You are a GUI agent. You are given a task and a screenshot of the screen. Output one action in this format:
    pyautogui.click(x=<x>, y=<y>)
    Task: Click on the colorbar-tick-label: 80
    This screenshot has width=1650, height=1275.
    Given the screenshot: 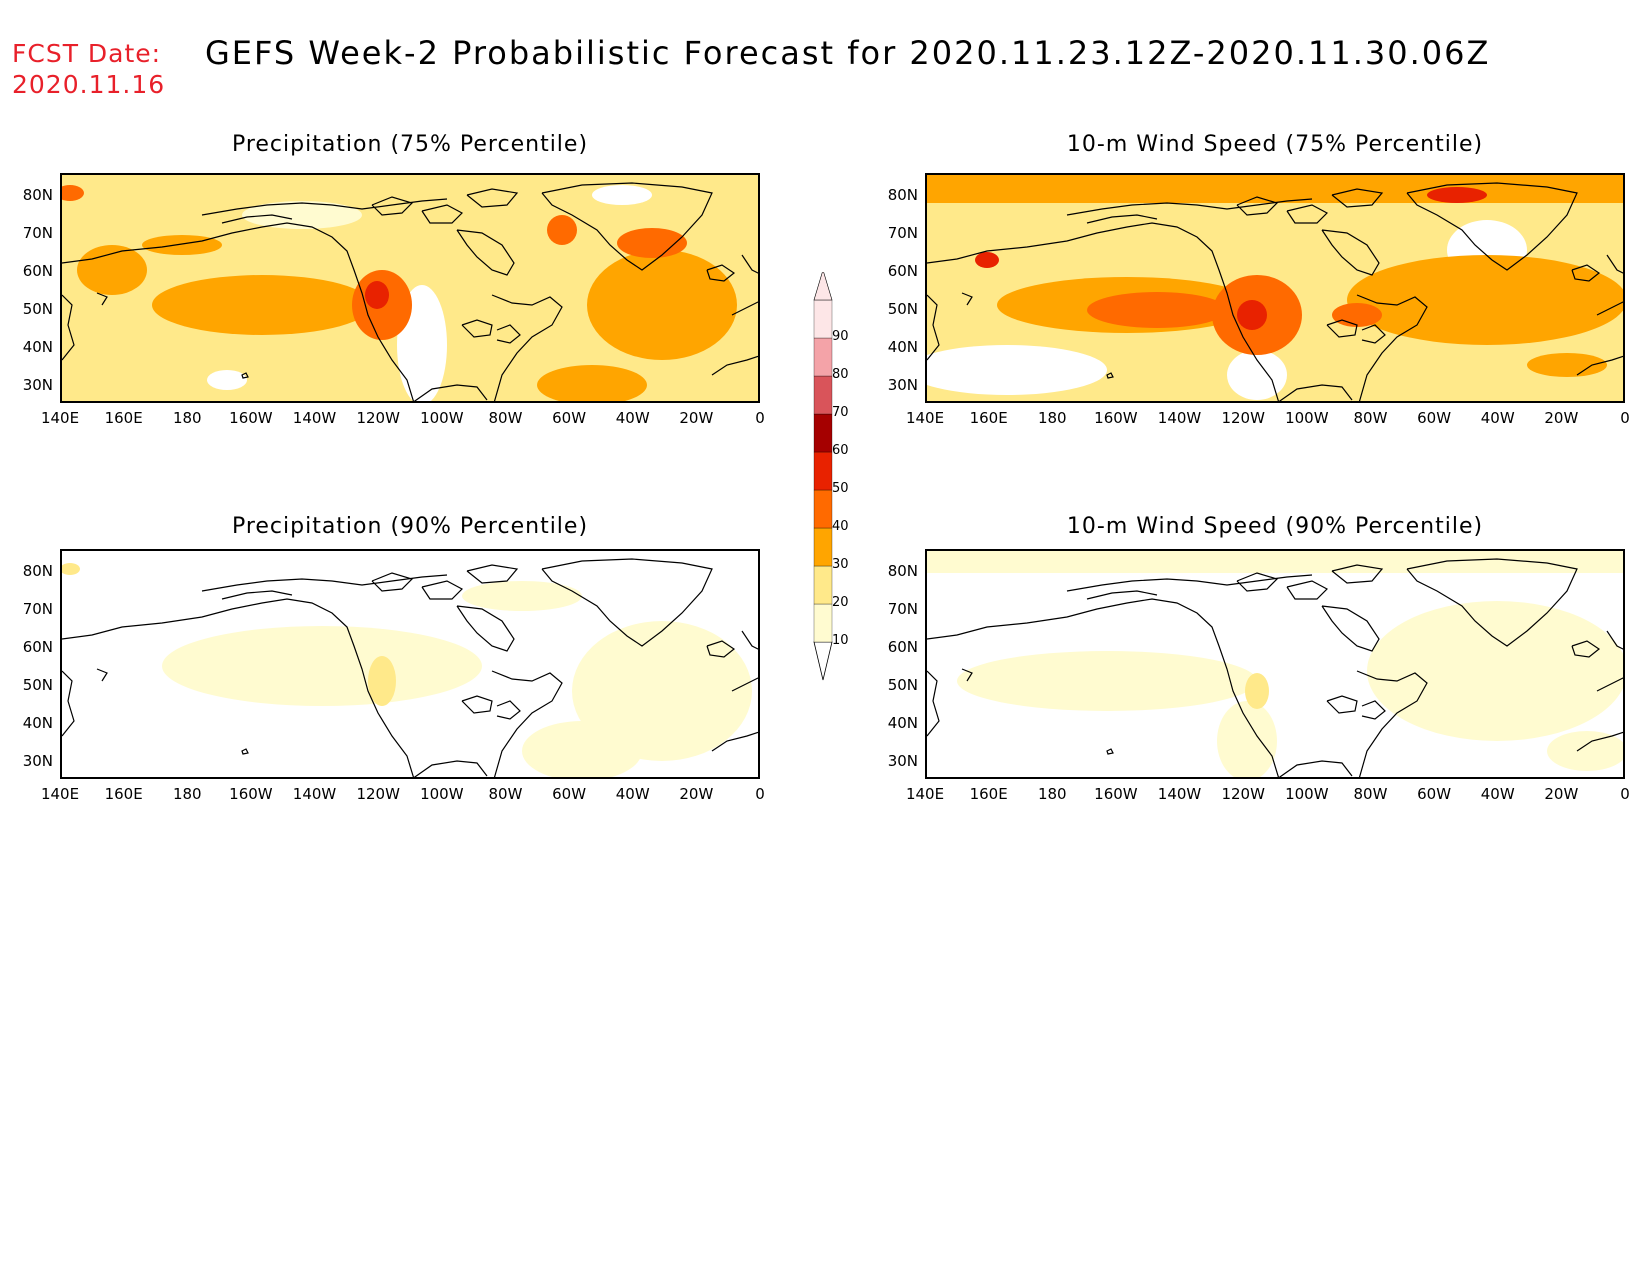 What is the action you would take?
    pyautogui.click(x=840, y=374)
    